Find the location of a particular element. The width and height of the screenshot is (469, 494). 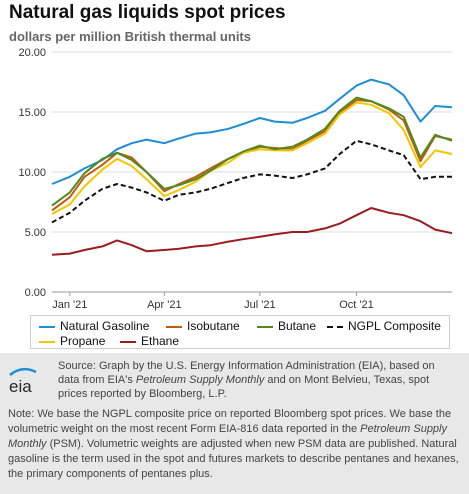

series-line-ngpl-composite is located at coordinates (251, 181).